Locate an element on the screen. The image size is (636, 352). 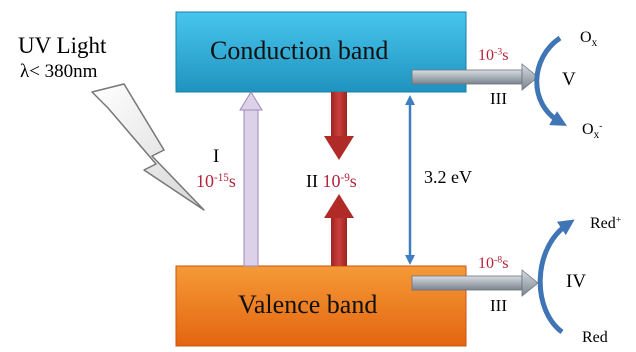
oxidation-curve-arrow is located at coordinates (550, 80).